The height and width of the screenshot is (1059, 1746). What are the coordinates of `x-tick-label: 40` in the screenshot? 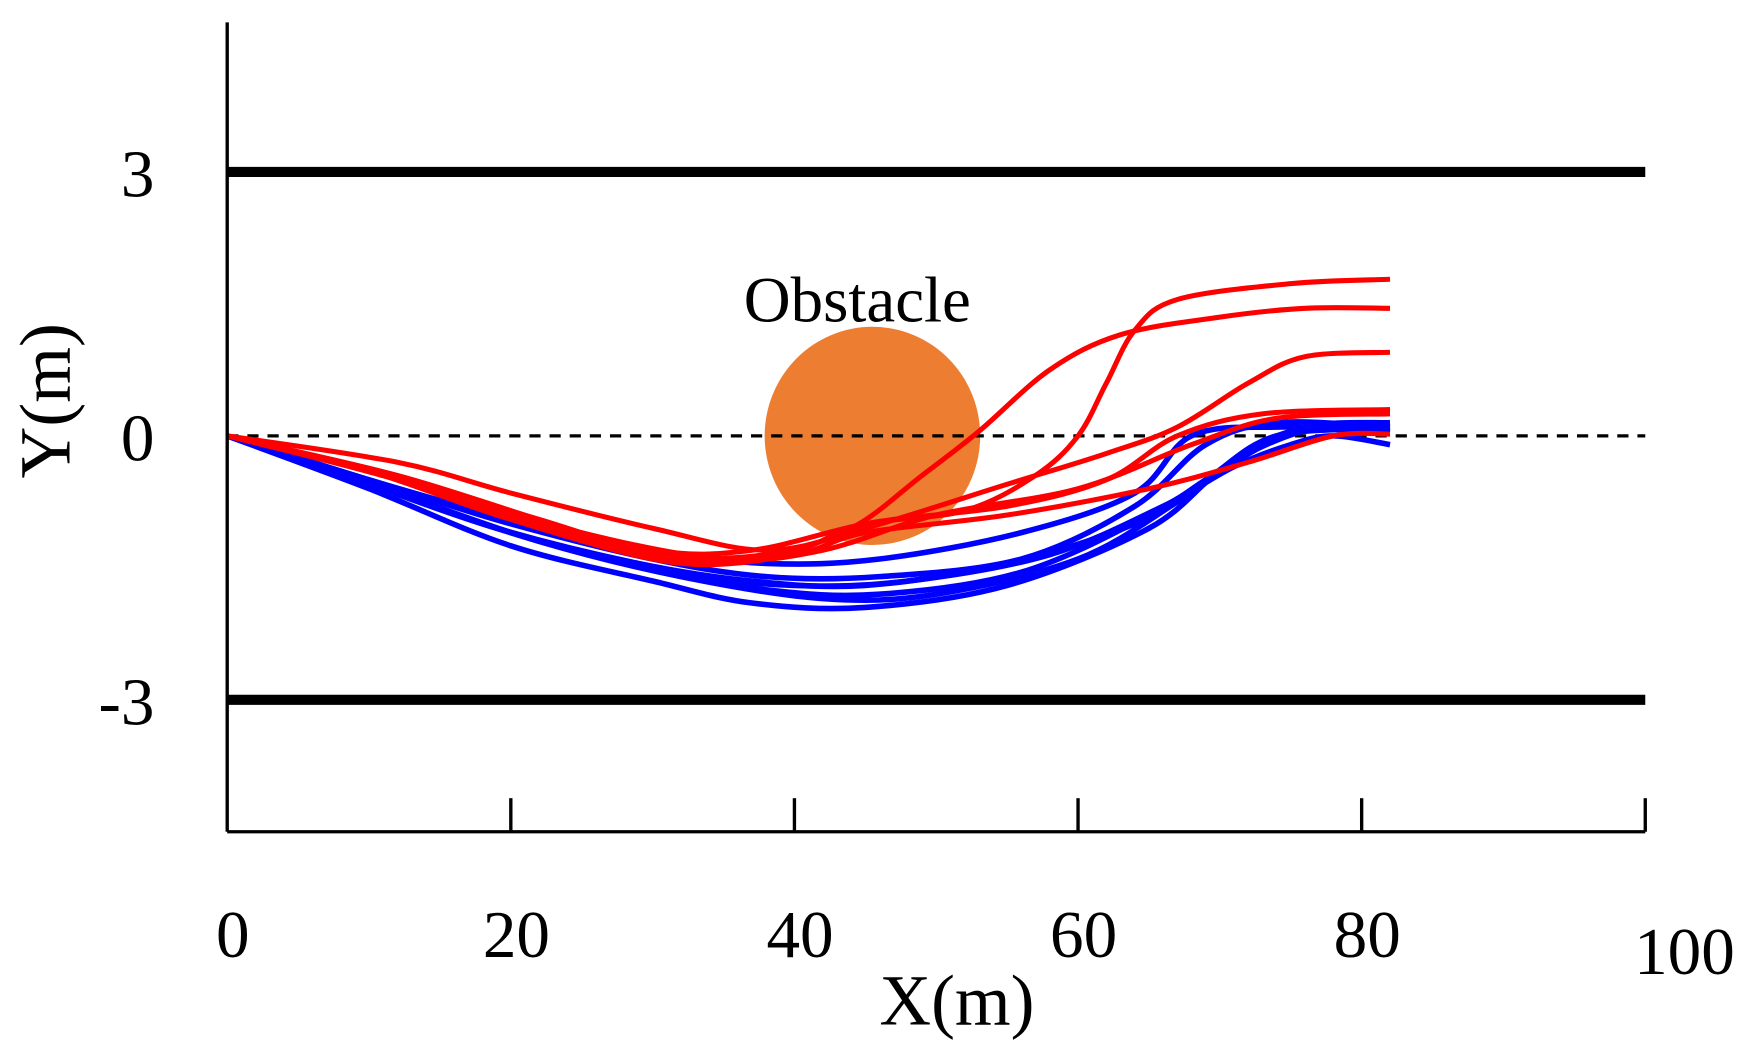 It's located at (799, 934).